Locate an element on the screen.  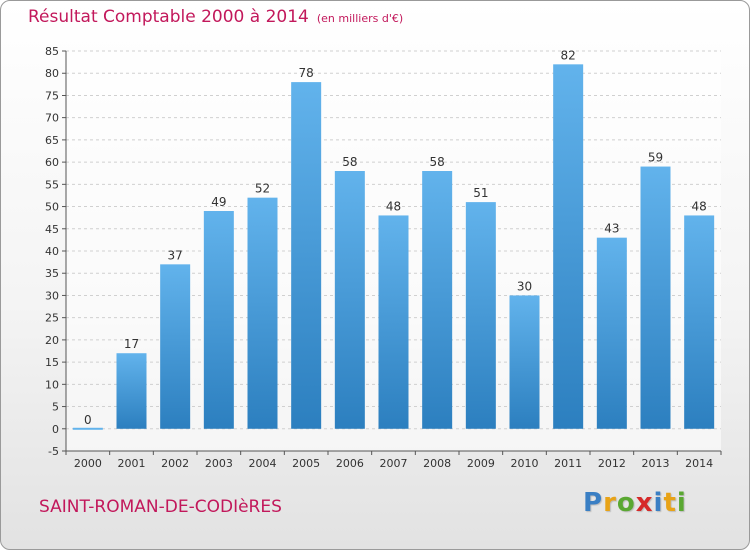
data-label: 17 is located at coordinates (131, 344).